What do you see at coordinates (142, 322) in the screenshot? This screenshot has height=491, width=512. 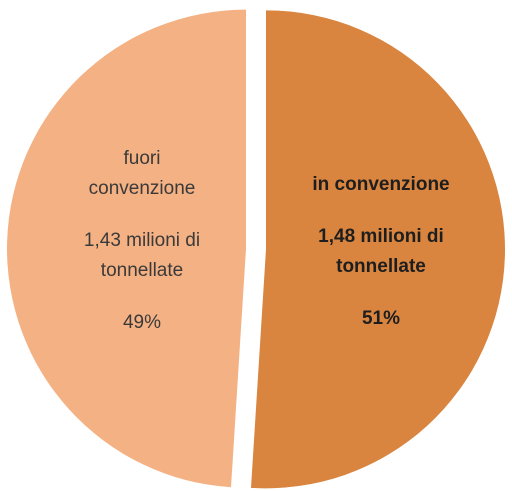 I see `slice-1-percent: 49%` at bounding box center [142, 322].